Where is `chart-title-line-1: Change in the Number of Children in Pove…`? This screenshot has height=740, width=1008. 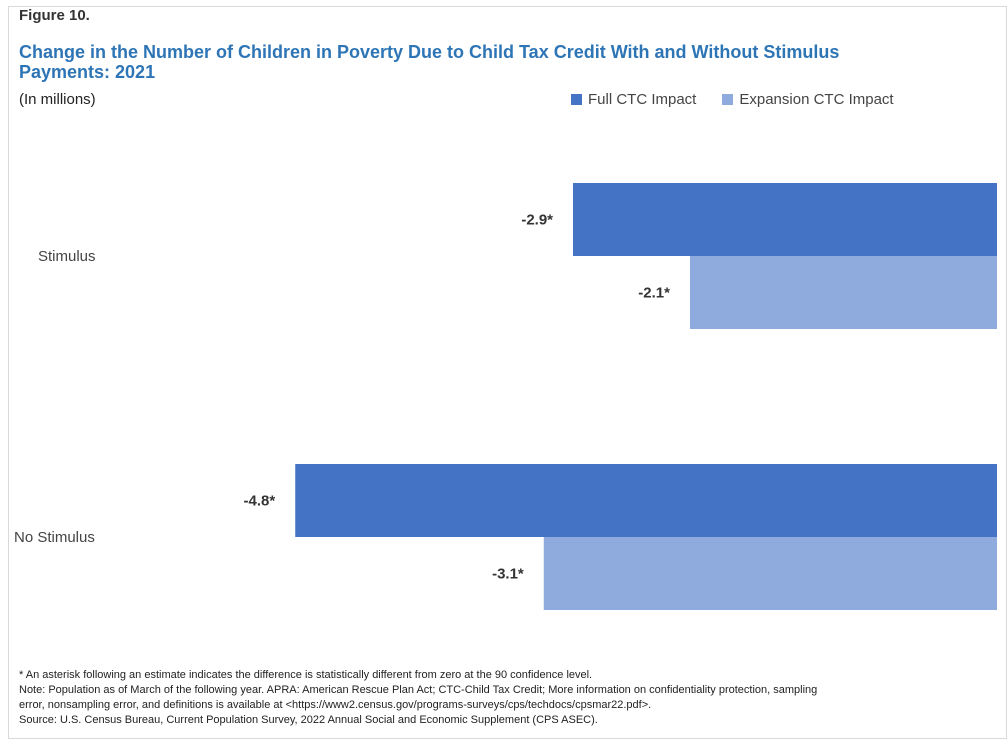 chart-title-line-1: Change in the Number of Children in Pove… is located at coordinates (429, 52).